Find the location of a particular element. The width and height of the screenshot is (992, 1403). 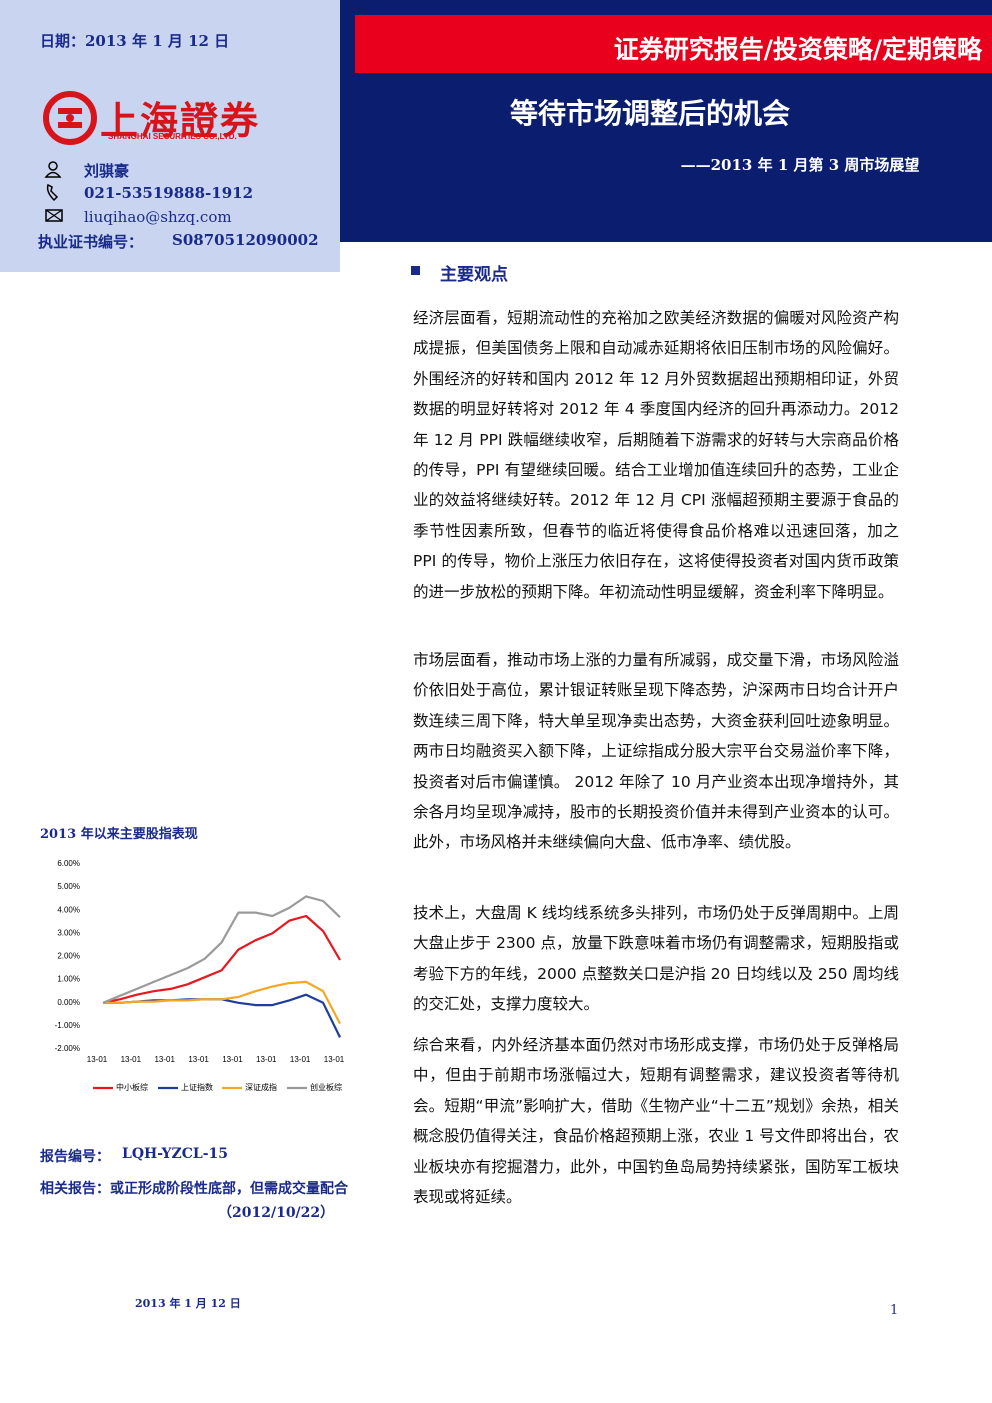

report-no-label: 报告编号： is located at coordinates (75, 1157).